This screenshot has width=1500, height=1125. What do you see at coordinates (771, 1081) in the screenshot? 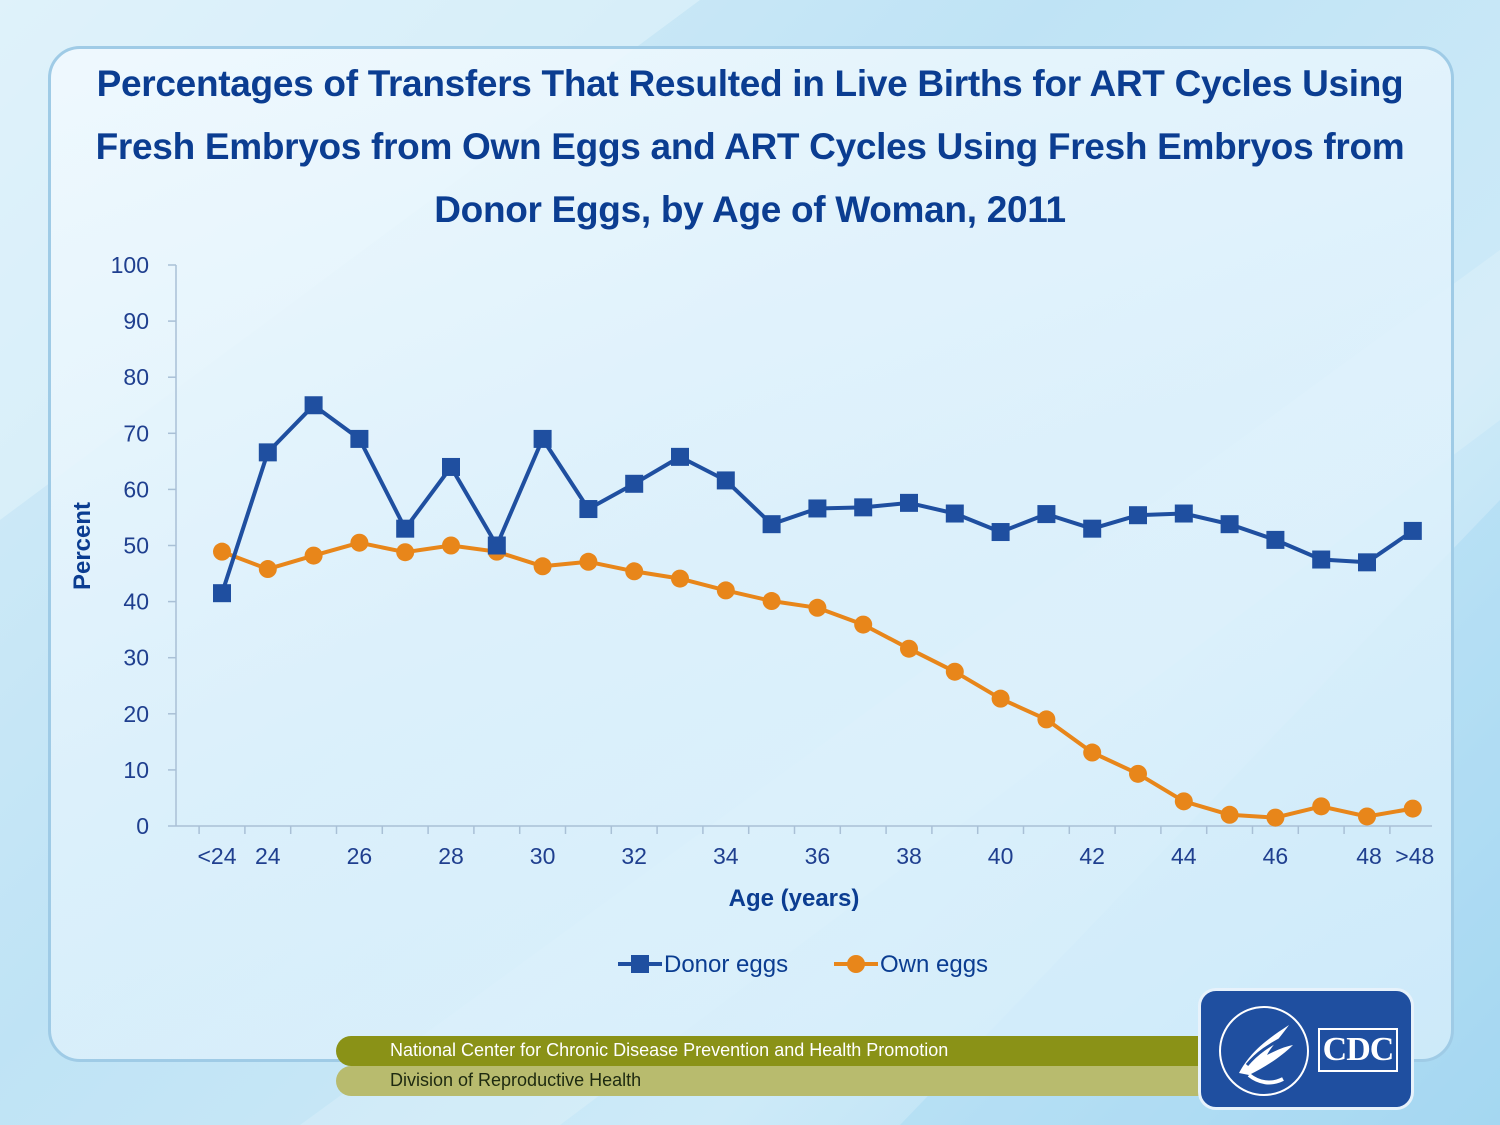
I see `footer-bar-division` at bounding box center [771, 1081].